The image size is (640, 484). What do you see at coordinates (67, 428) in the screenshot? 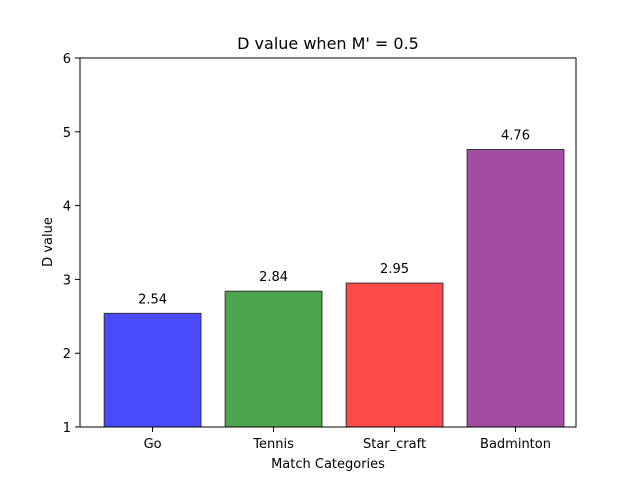
I see `y-tick-label: 1` at bounding box center [67, 428].